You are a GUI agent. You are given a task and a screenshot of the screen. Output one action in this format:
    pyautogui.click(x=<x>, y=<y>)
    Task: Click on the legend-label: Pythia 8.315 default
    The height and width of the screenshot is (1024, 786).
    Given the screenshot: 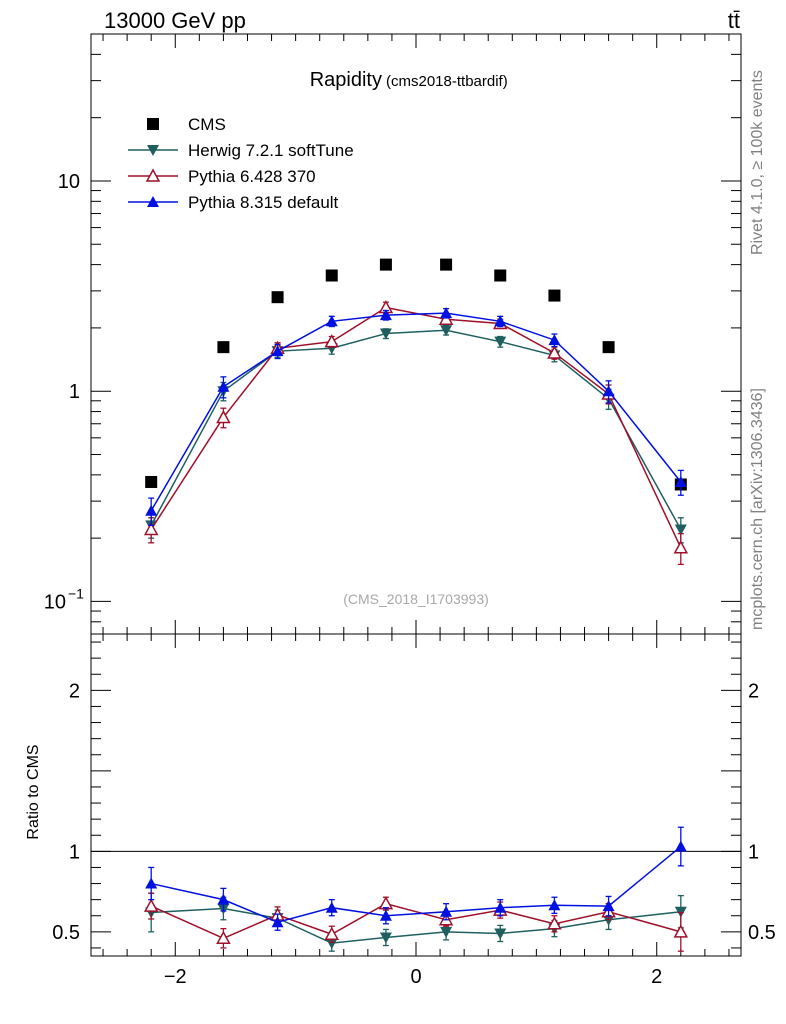 What is the action you would take?
    pyautogui.click(x=263, y=202)
    